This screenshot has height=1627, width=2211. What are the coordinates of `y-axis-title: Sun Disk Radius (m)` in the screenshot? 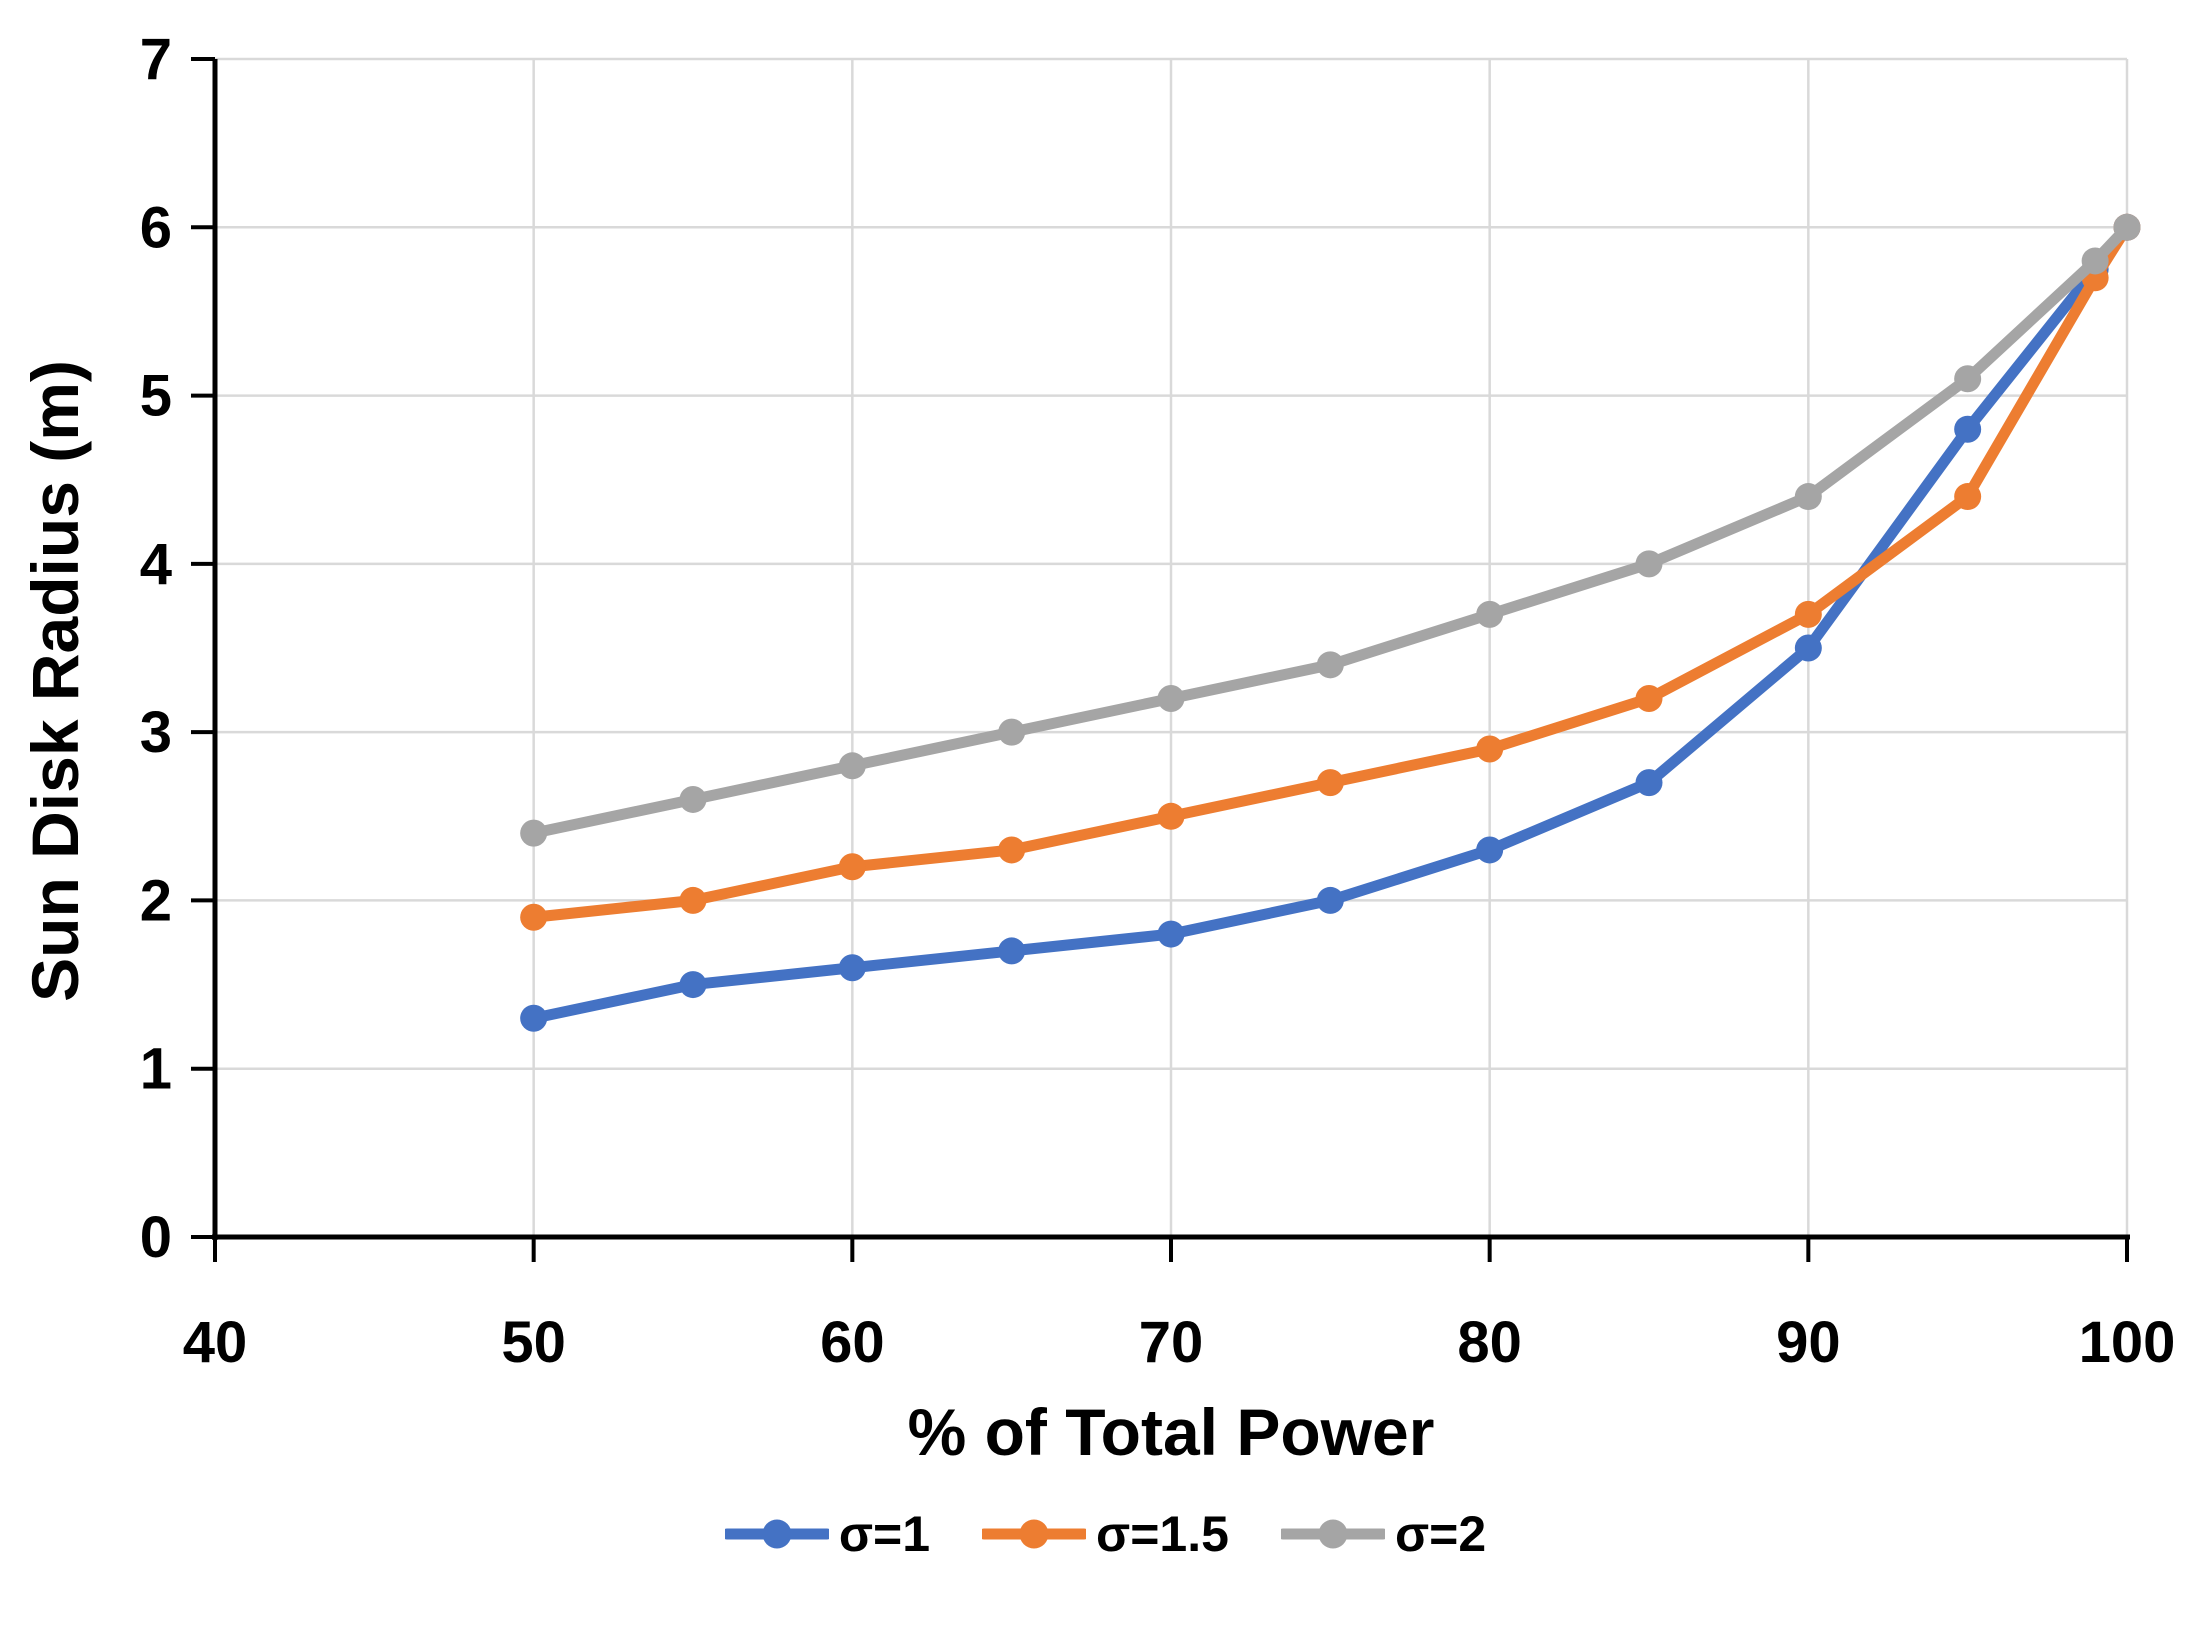 It's located at (55, 681).